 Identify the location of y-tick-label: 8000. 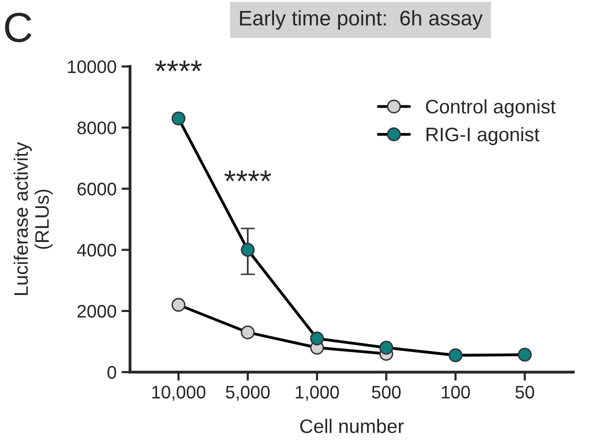
(96, 128).